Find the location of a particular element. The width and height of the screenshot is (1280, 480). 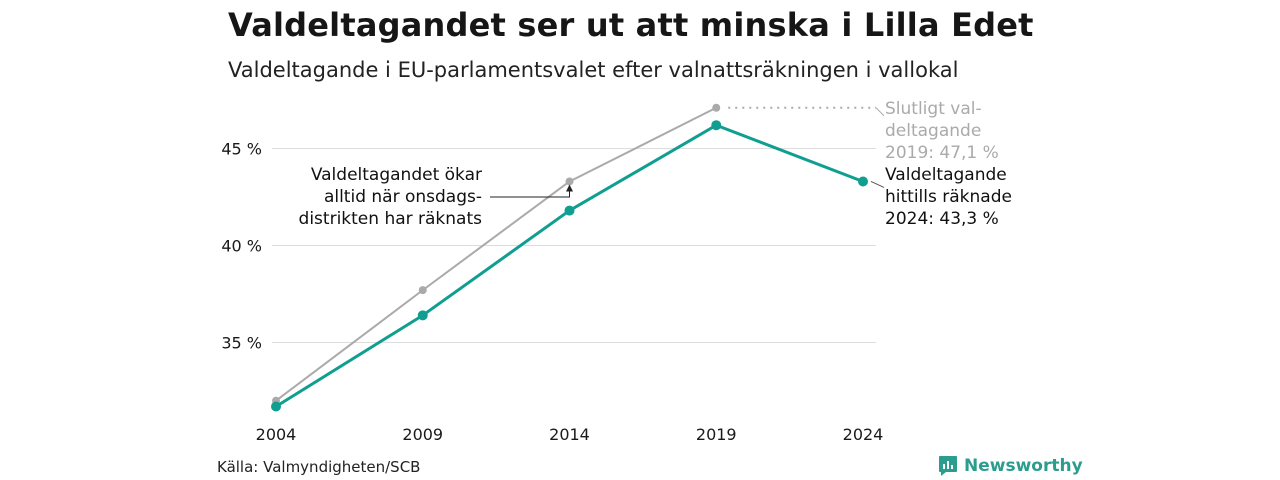

brand-logo: Newsworthy is located at coordinates (1010, 466).